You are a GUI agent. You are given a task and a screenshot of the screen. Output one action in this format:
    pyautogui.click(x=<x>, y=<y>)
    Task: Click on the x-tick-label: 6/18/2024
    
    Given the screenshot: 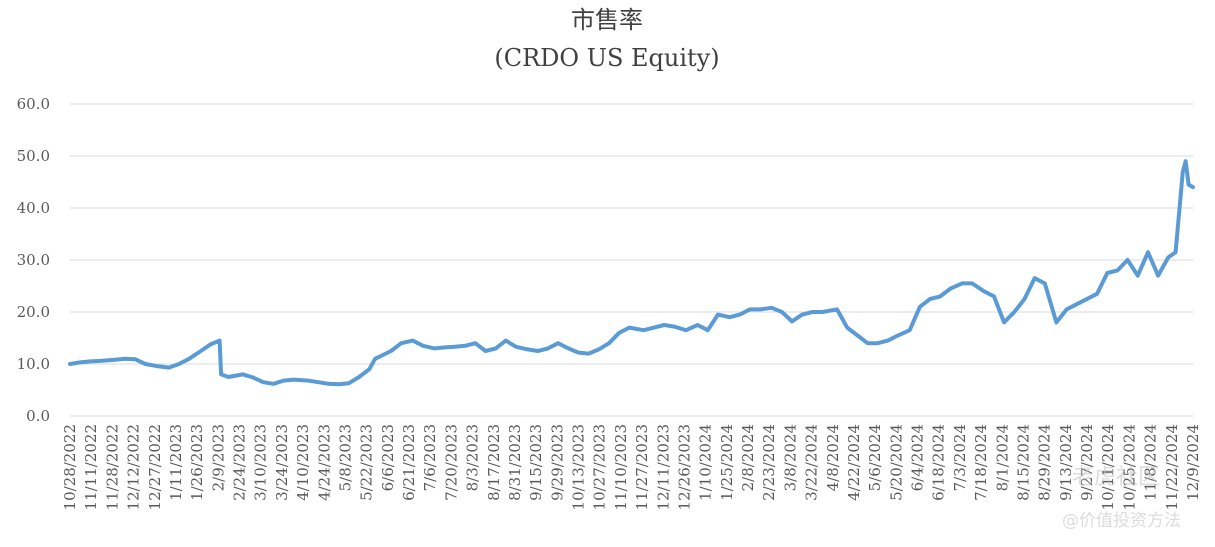 What is the action you would take?
    pyautogui.click(x=939, y=462)
    